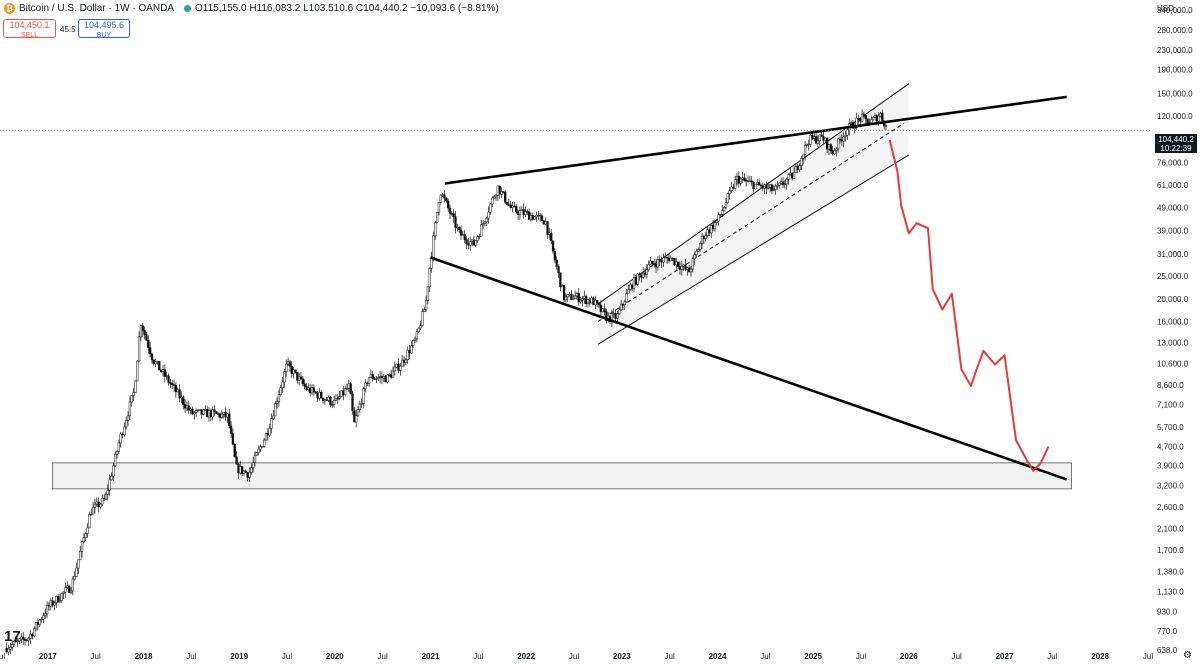 This screenshot has width=1200, height=664. What do you see at coordinates (1187, 655) in the screenshot?
I see `gear-icon: ⚙` at bounding box center [1187, 655].